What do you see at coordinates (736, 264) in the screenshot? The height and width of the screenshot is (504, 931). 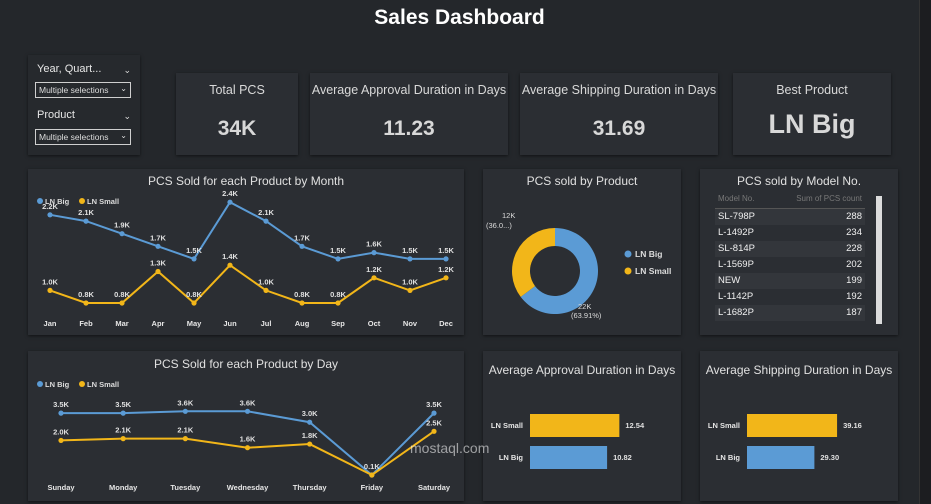 I see `cell-model: L-1569P` at bounding box center [736, 264].